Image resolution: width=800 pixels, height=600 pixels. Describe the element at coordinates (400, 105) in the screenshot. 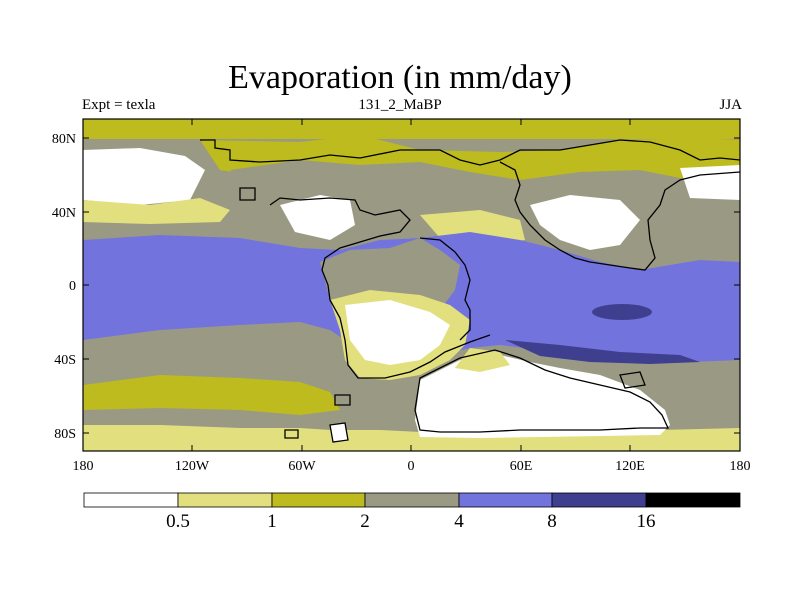

I see `period-label: 131_2_MaBP` at that location.